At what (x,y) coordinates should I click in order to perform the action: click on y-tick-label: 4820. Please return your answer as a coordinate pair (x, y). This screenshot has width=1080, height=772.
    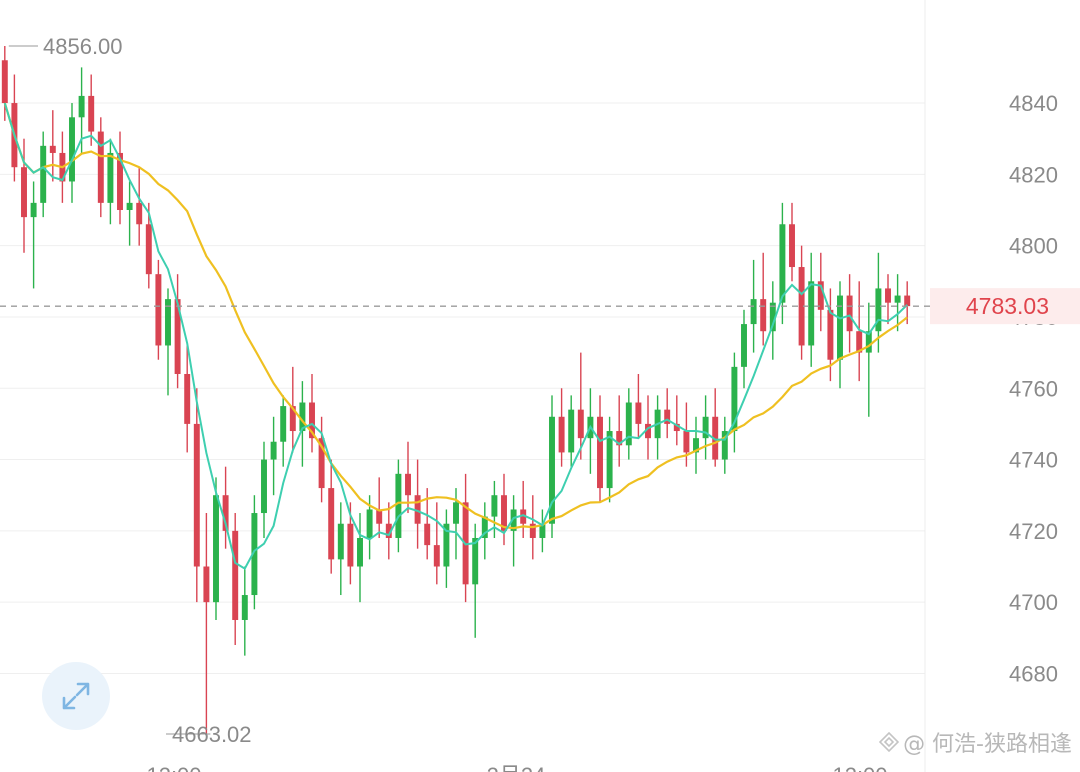
    Looking at the image, I should click on (1033, 174).